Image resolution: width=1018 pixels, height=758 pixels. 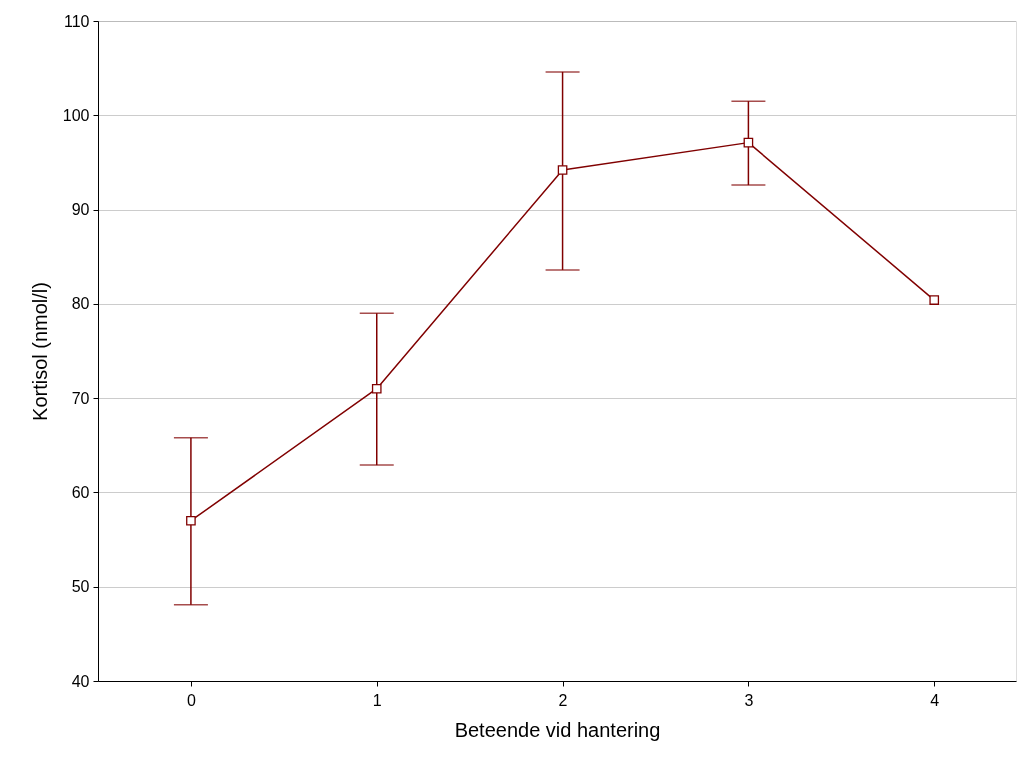 I want to click on y-tick-label: 40, so click(x=80, y=681).